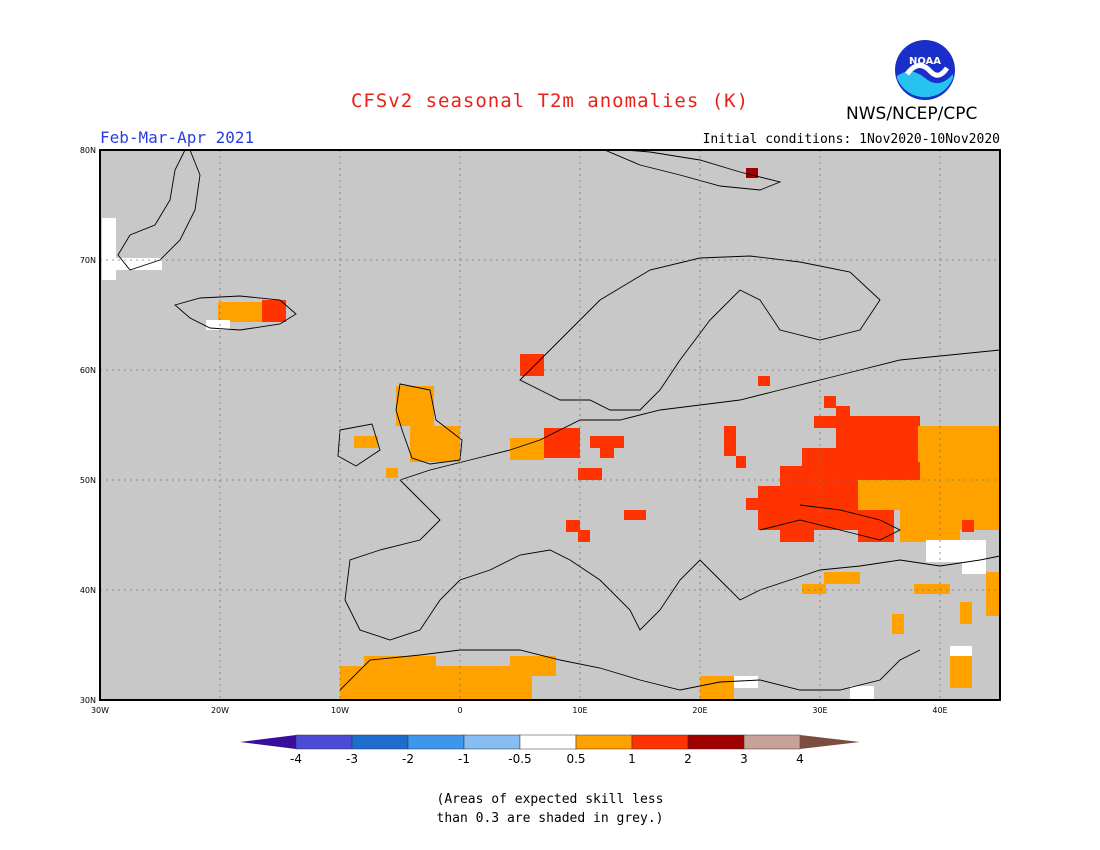  What do you see at coordinates (851, 139) in the screenshot?
I see `initial-conditions-label: Initial conditions: 1Nov2020-10Nov2020` at bounding box center [851, 139].